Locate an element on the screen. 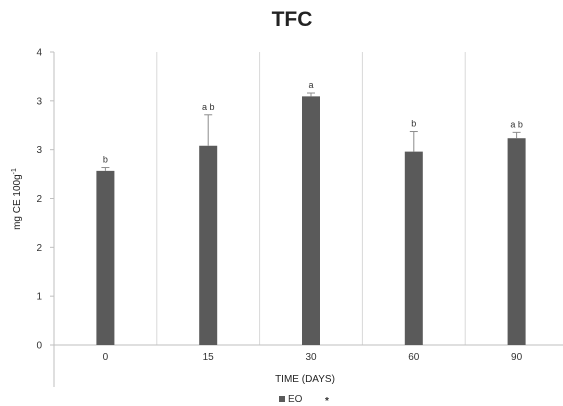 This screenshot has width=563, height=406. significance-label: a is located at coordinates (310, 85).